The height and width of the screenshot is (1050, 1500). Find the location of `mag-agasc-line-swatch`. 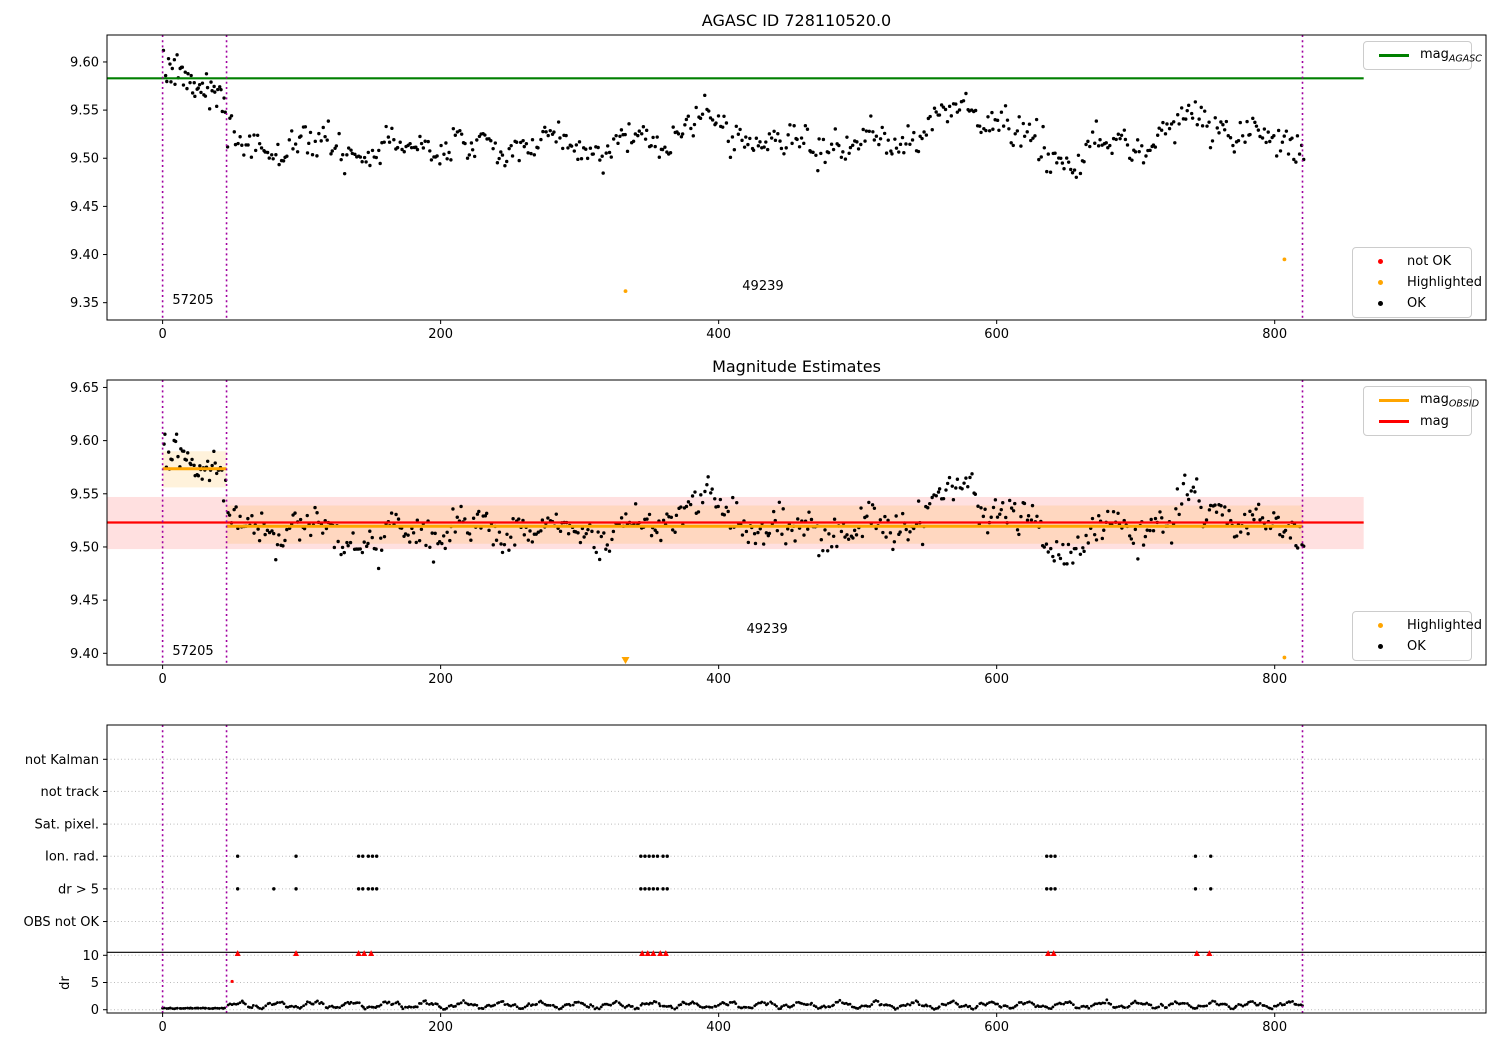

mag-agasc-line-swatch is located at coordinates (1394, 55).